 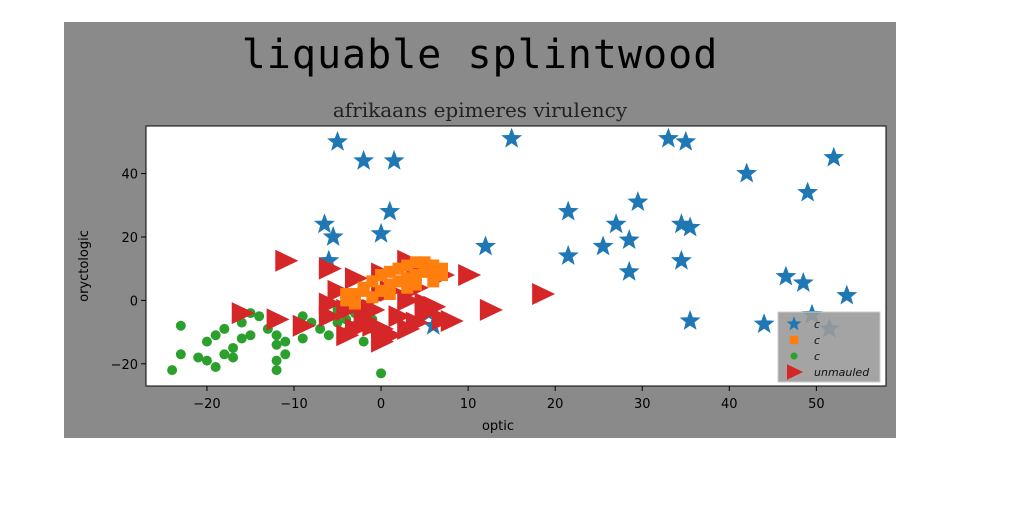 I want to click on x-tick-label: −20, so click(x=206, y=404).